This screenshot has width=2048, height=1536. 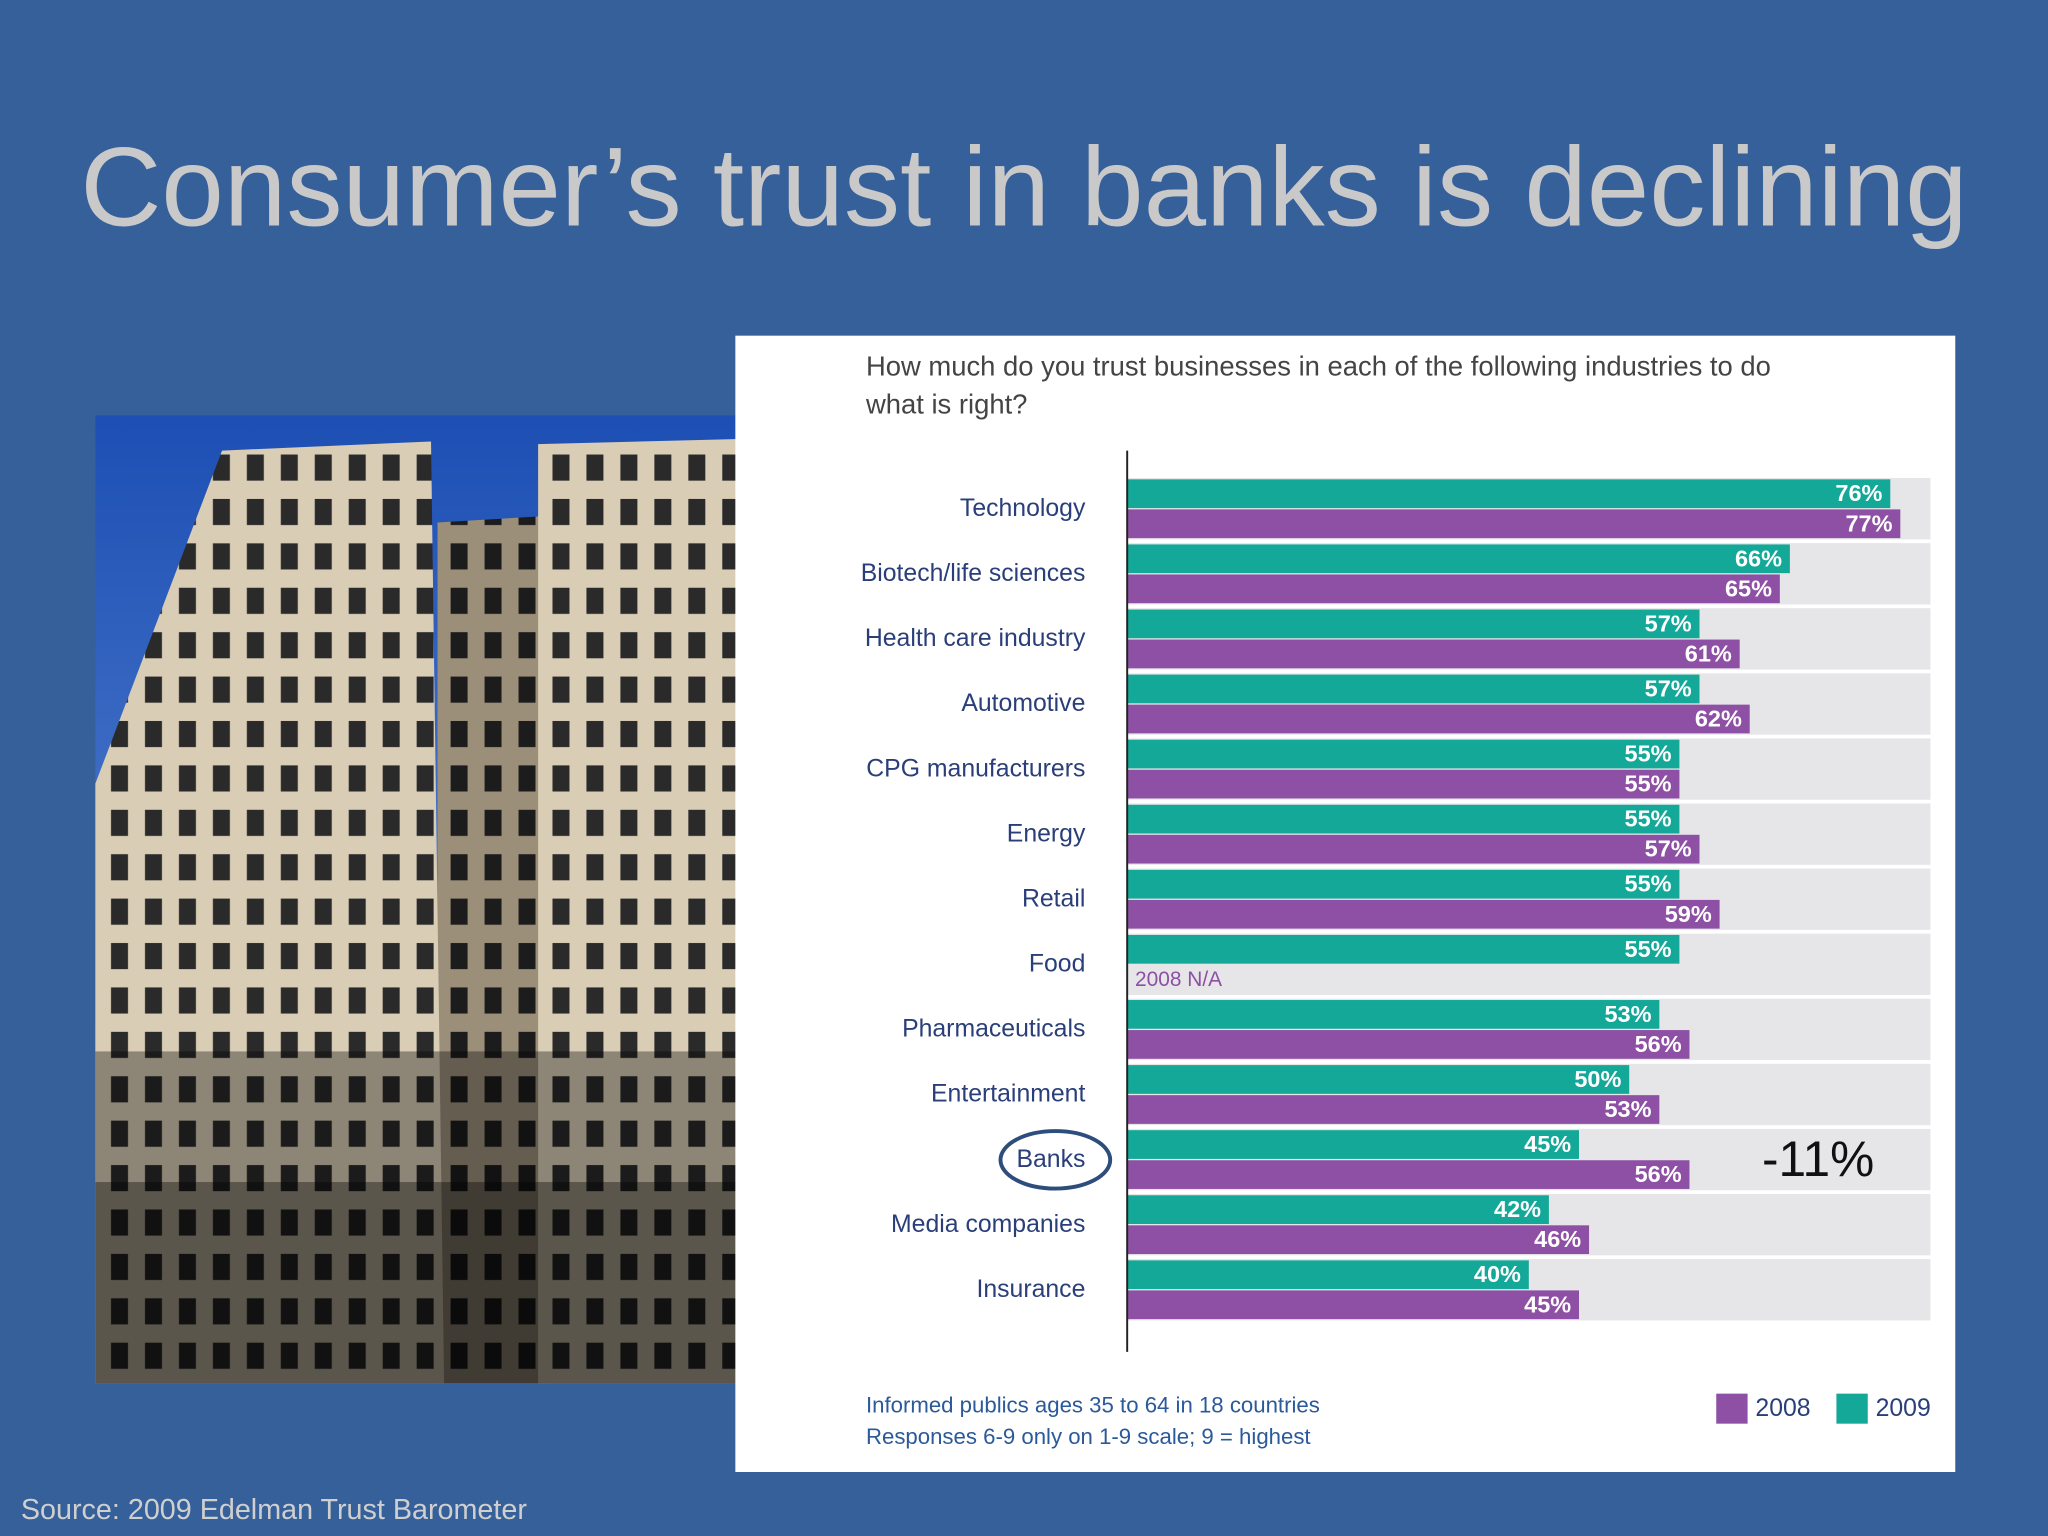 I want to click on y-tick-label: CPG manufacturers, so click(x=975, y=768).